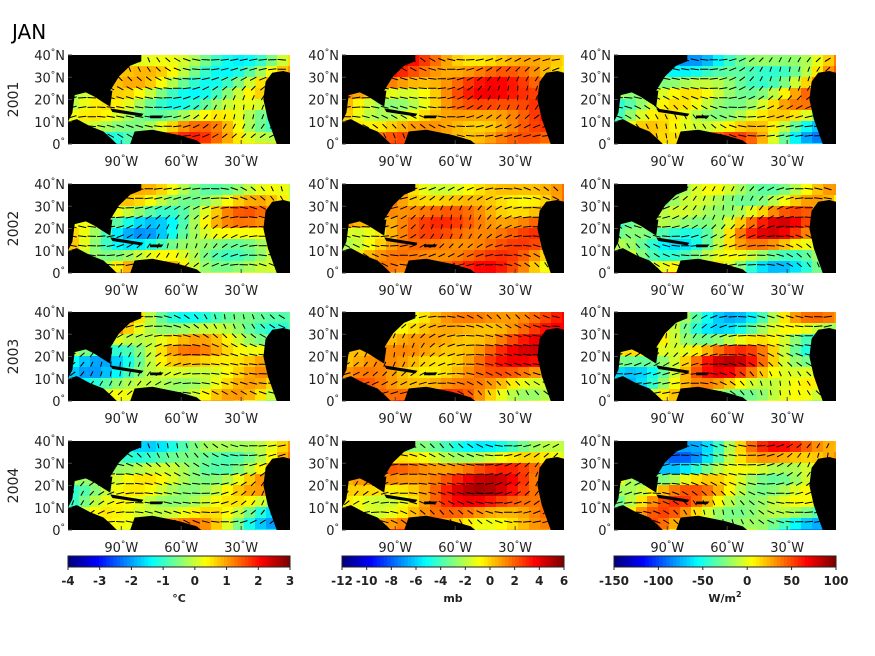  What do you see at coordinates (14, 229) in the screenshot?
I see `year-label: 2002` at bounding box center [14, 229].